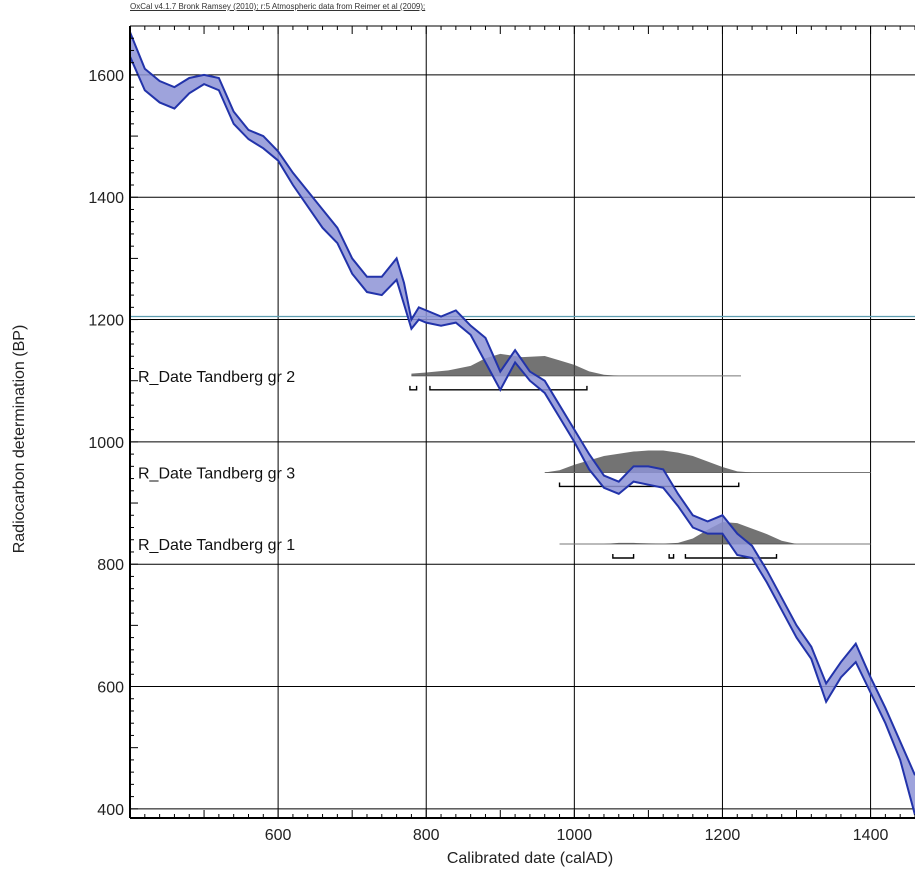  I want to click on y-tick-label: 400, so click(110, 810).